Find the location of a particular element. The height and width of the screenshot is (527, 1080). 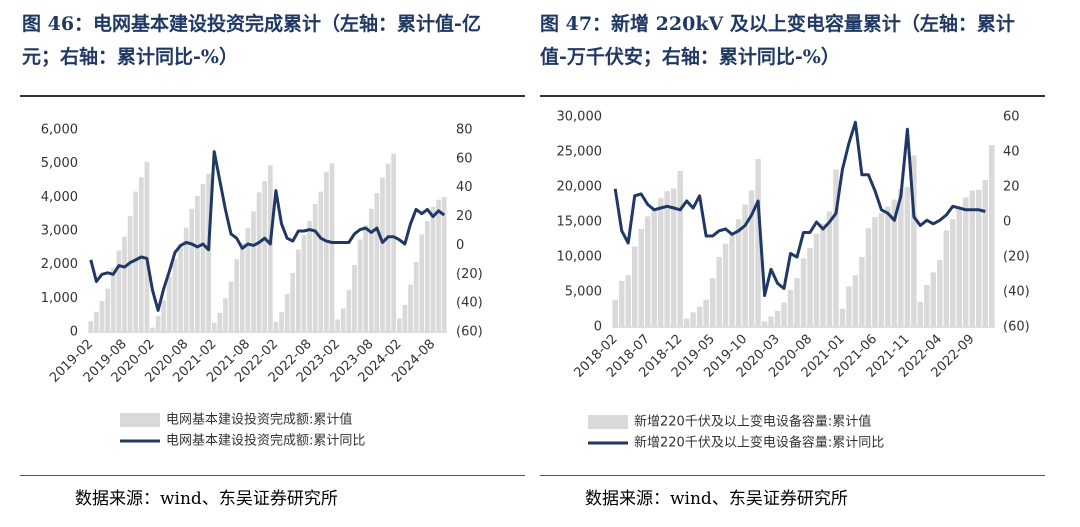

y-tick-label: 6,000 is located at coordinates (59, 130).